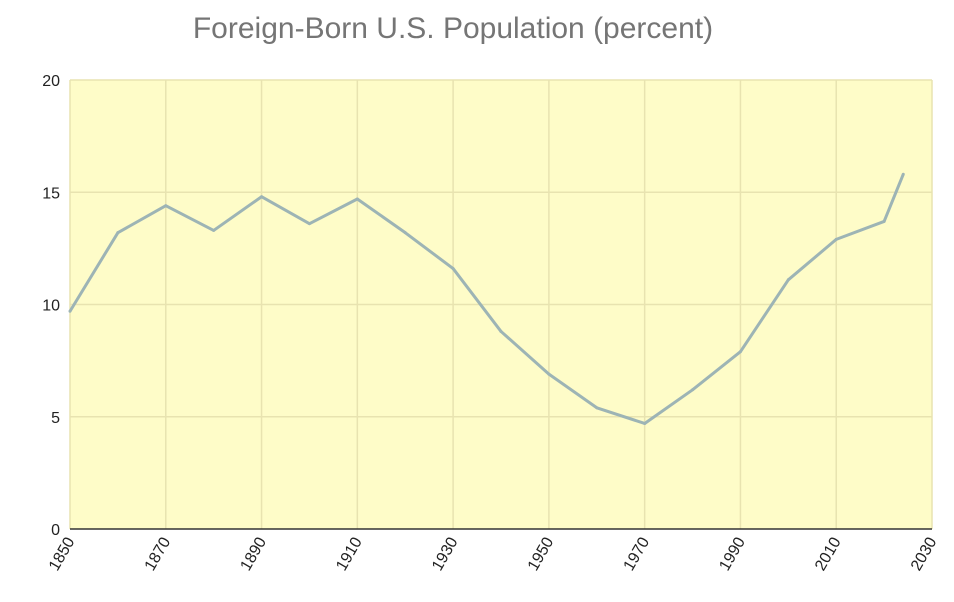  Describe the element at coordinates (55, 418) in the screenshot. I see `y-tick-label: 5` at that location.